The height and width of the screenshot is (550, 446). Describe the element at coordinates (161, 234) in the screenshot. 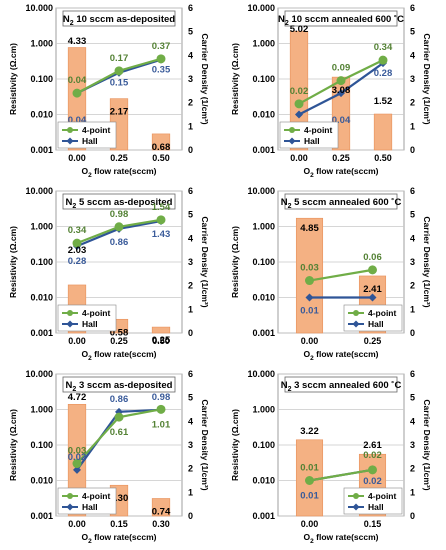

I see `hall-data-label: 1.43` at that location.